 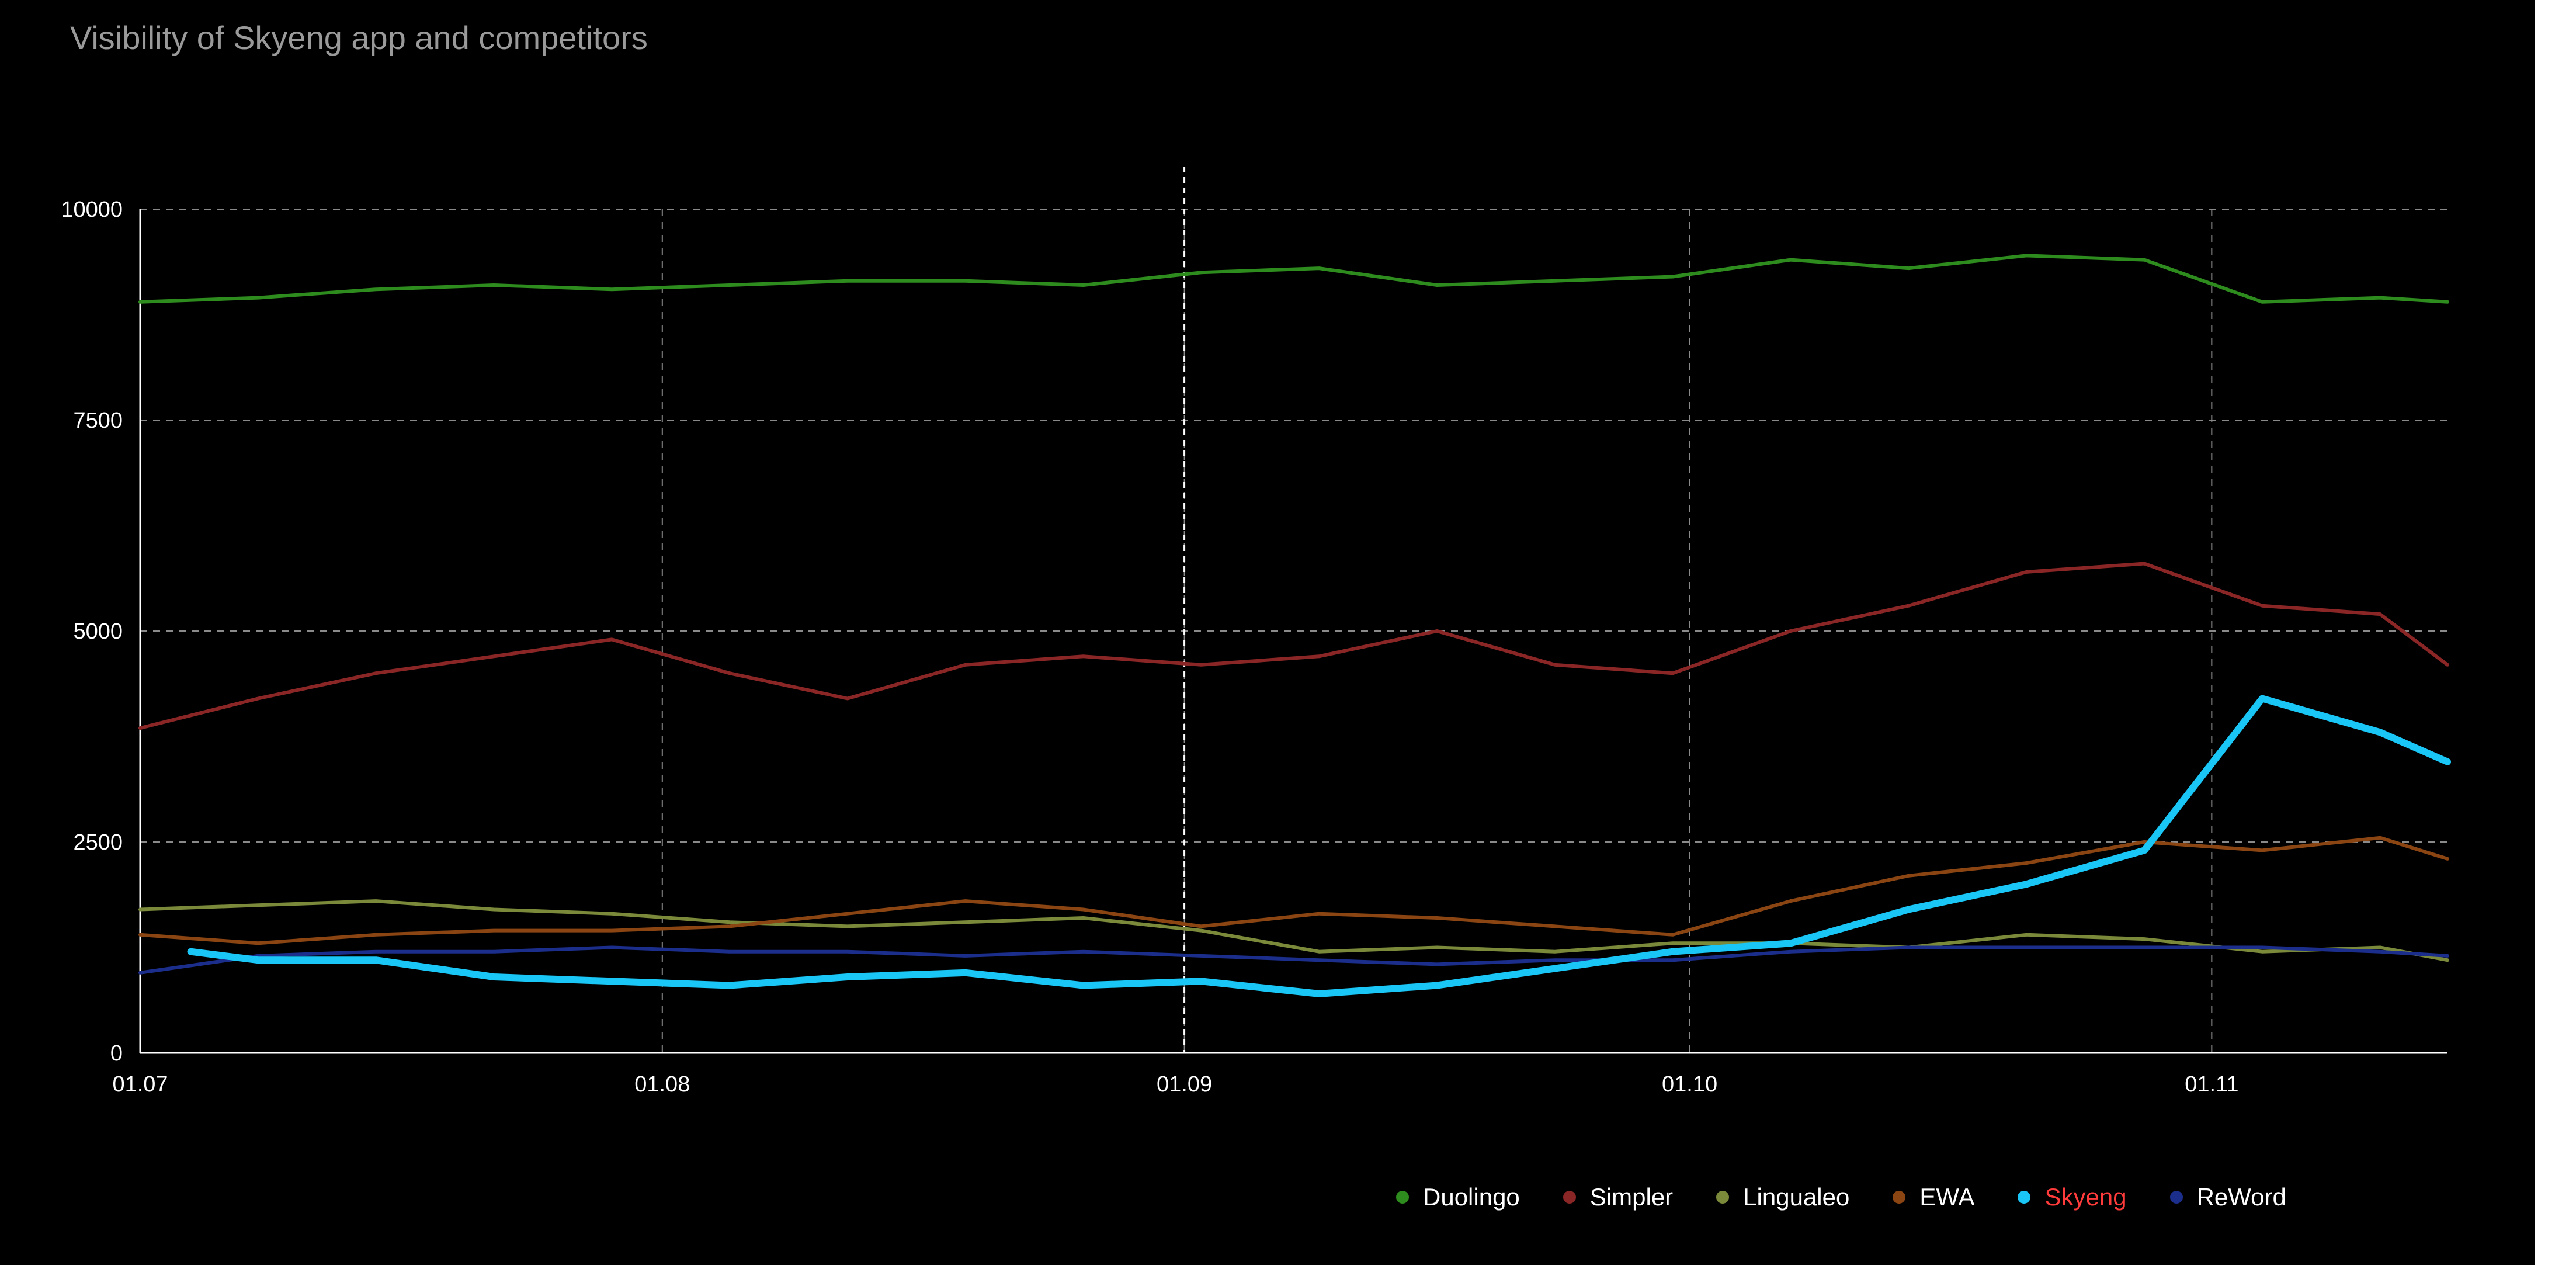 I want to click on legend-label: Lingualeo, so click(x=1796, y=1197).